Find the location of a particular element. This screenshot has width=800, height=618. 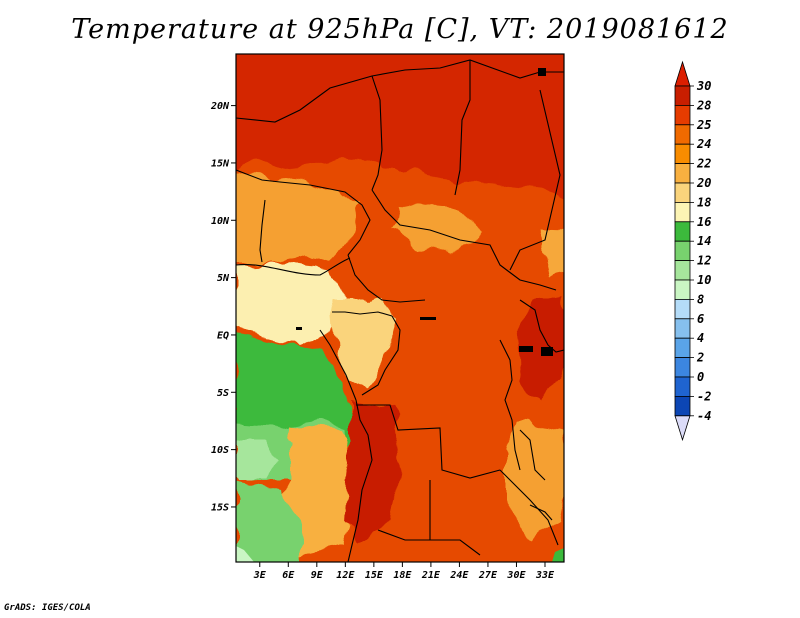

colorbar-label: 22 is located at coordinates (703, 164).